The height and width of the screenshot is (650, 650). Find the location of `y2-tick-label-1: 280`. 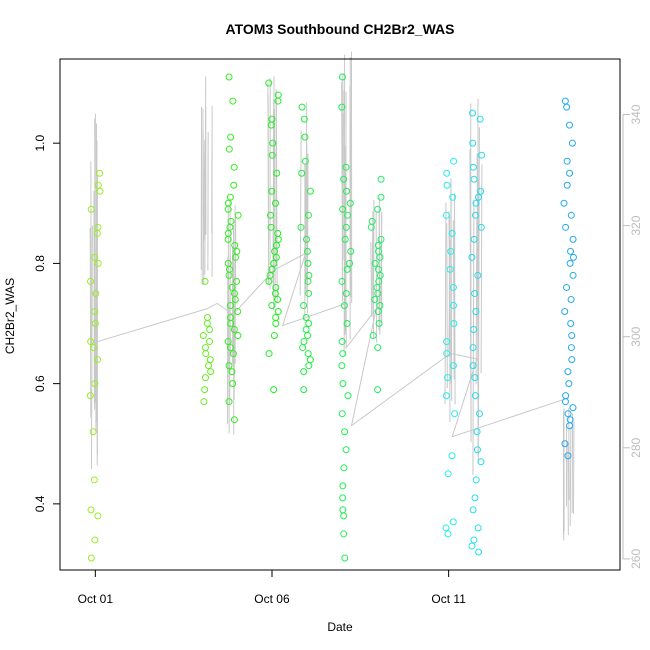

y2-tick-label-1: 280 is located at coordinates (636, 447).